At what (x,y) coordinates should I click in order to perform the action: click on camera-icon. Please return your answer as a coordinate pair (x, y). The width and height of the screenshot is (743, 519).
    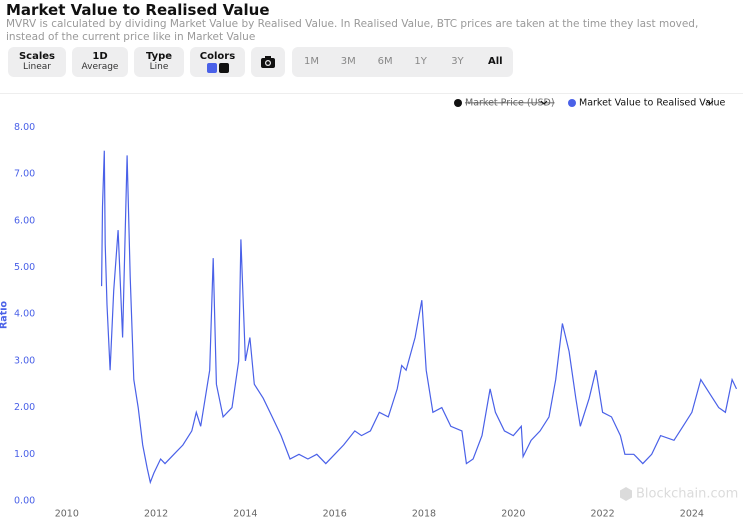
    Looking at the image, I should click on (268, 62).